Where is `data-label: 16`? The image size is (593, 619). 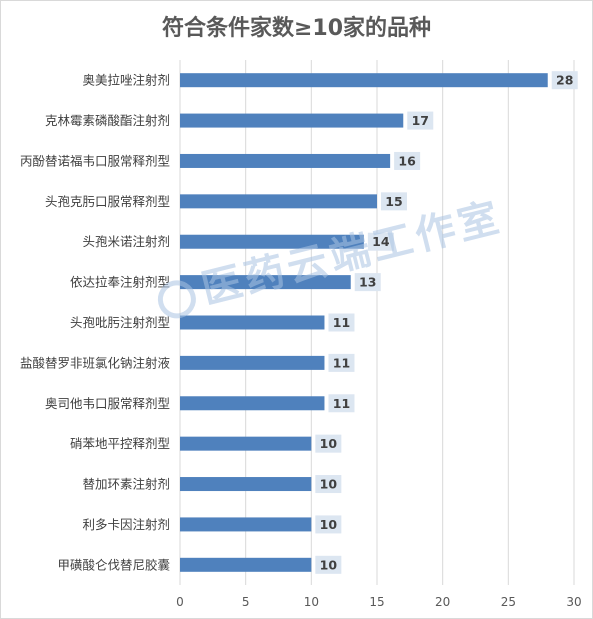 data-label: 16 is located at coordinates (407, 160).